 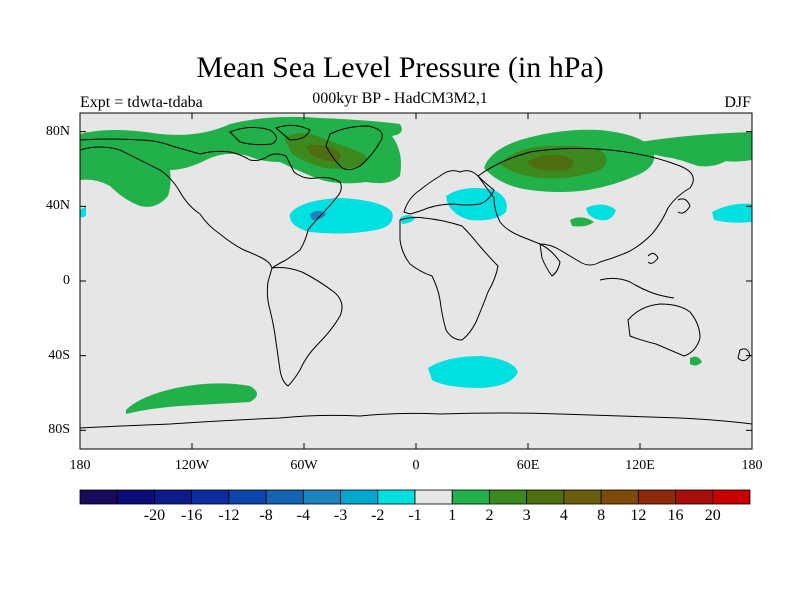 I want to click on colorbar-label: 8, so click(x=601, y=515).